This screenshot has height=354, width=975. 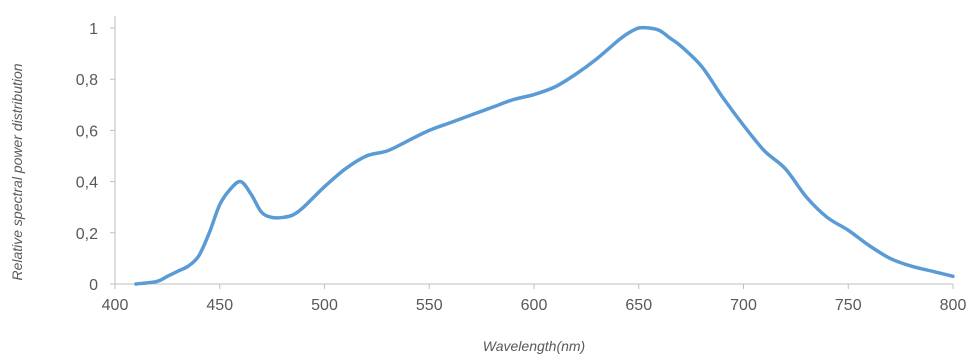 I want to click on x-tick-label: 600, so click(x=534, y=305).